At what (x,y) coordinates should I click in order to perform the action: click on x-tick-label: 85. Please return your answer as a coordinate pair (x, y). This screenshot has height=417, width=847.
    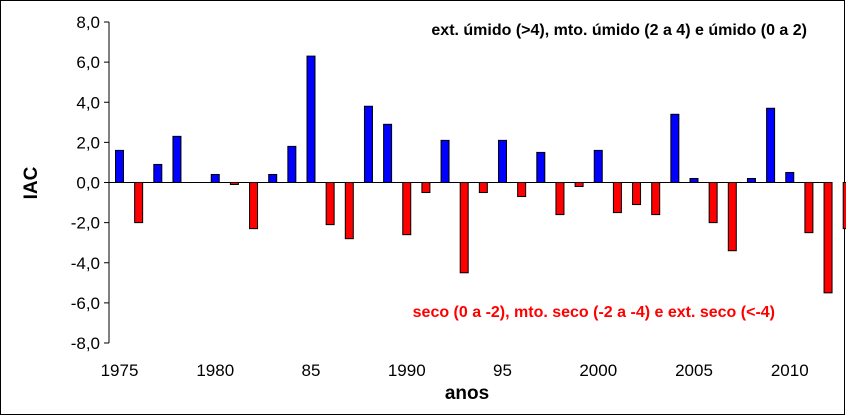
    Looking at the image, I should click on (311, 370).